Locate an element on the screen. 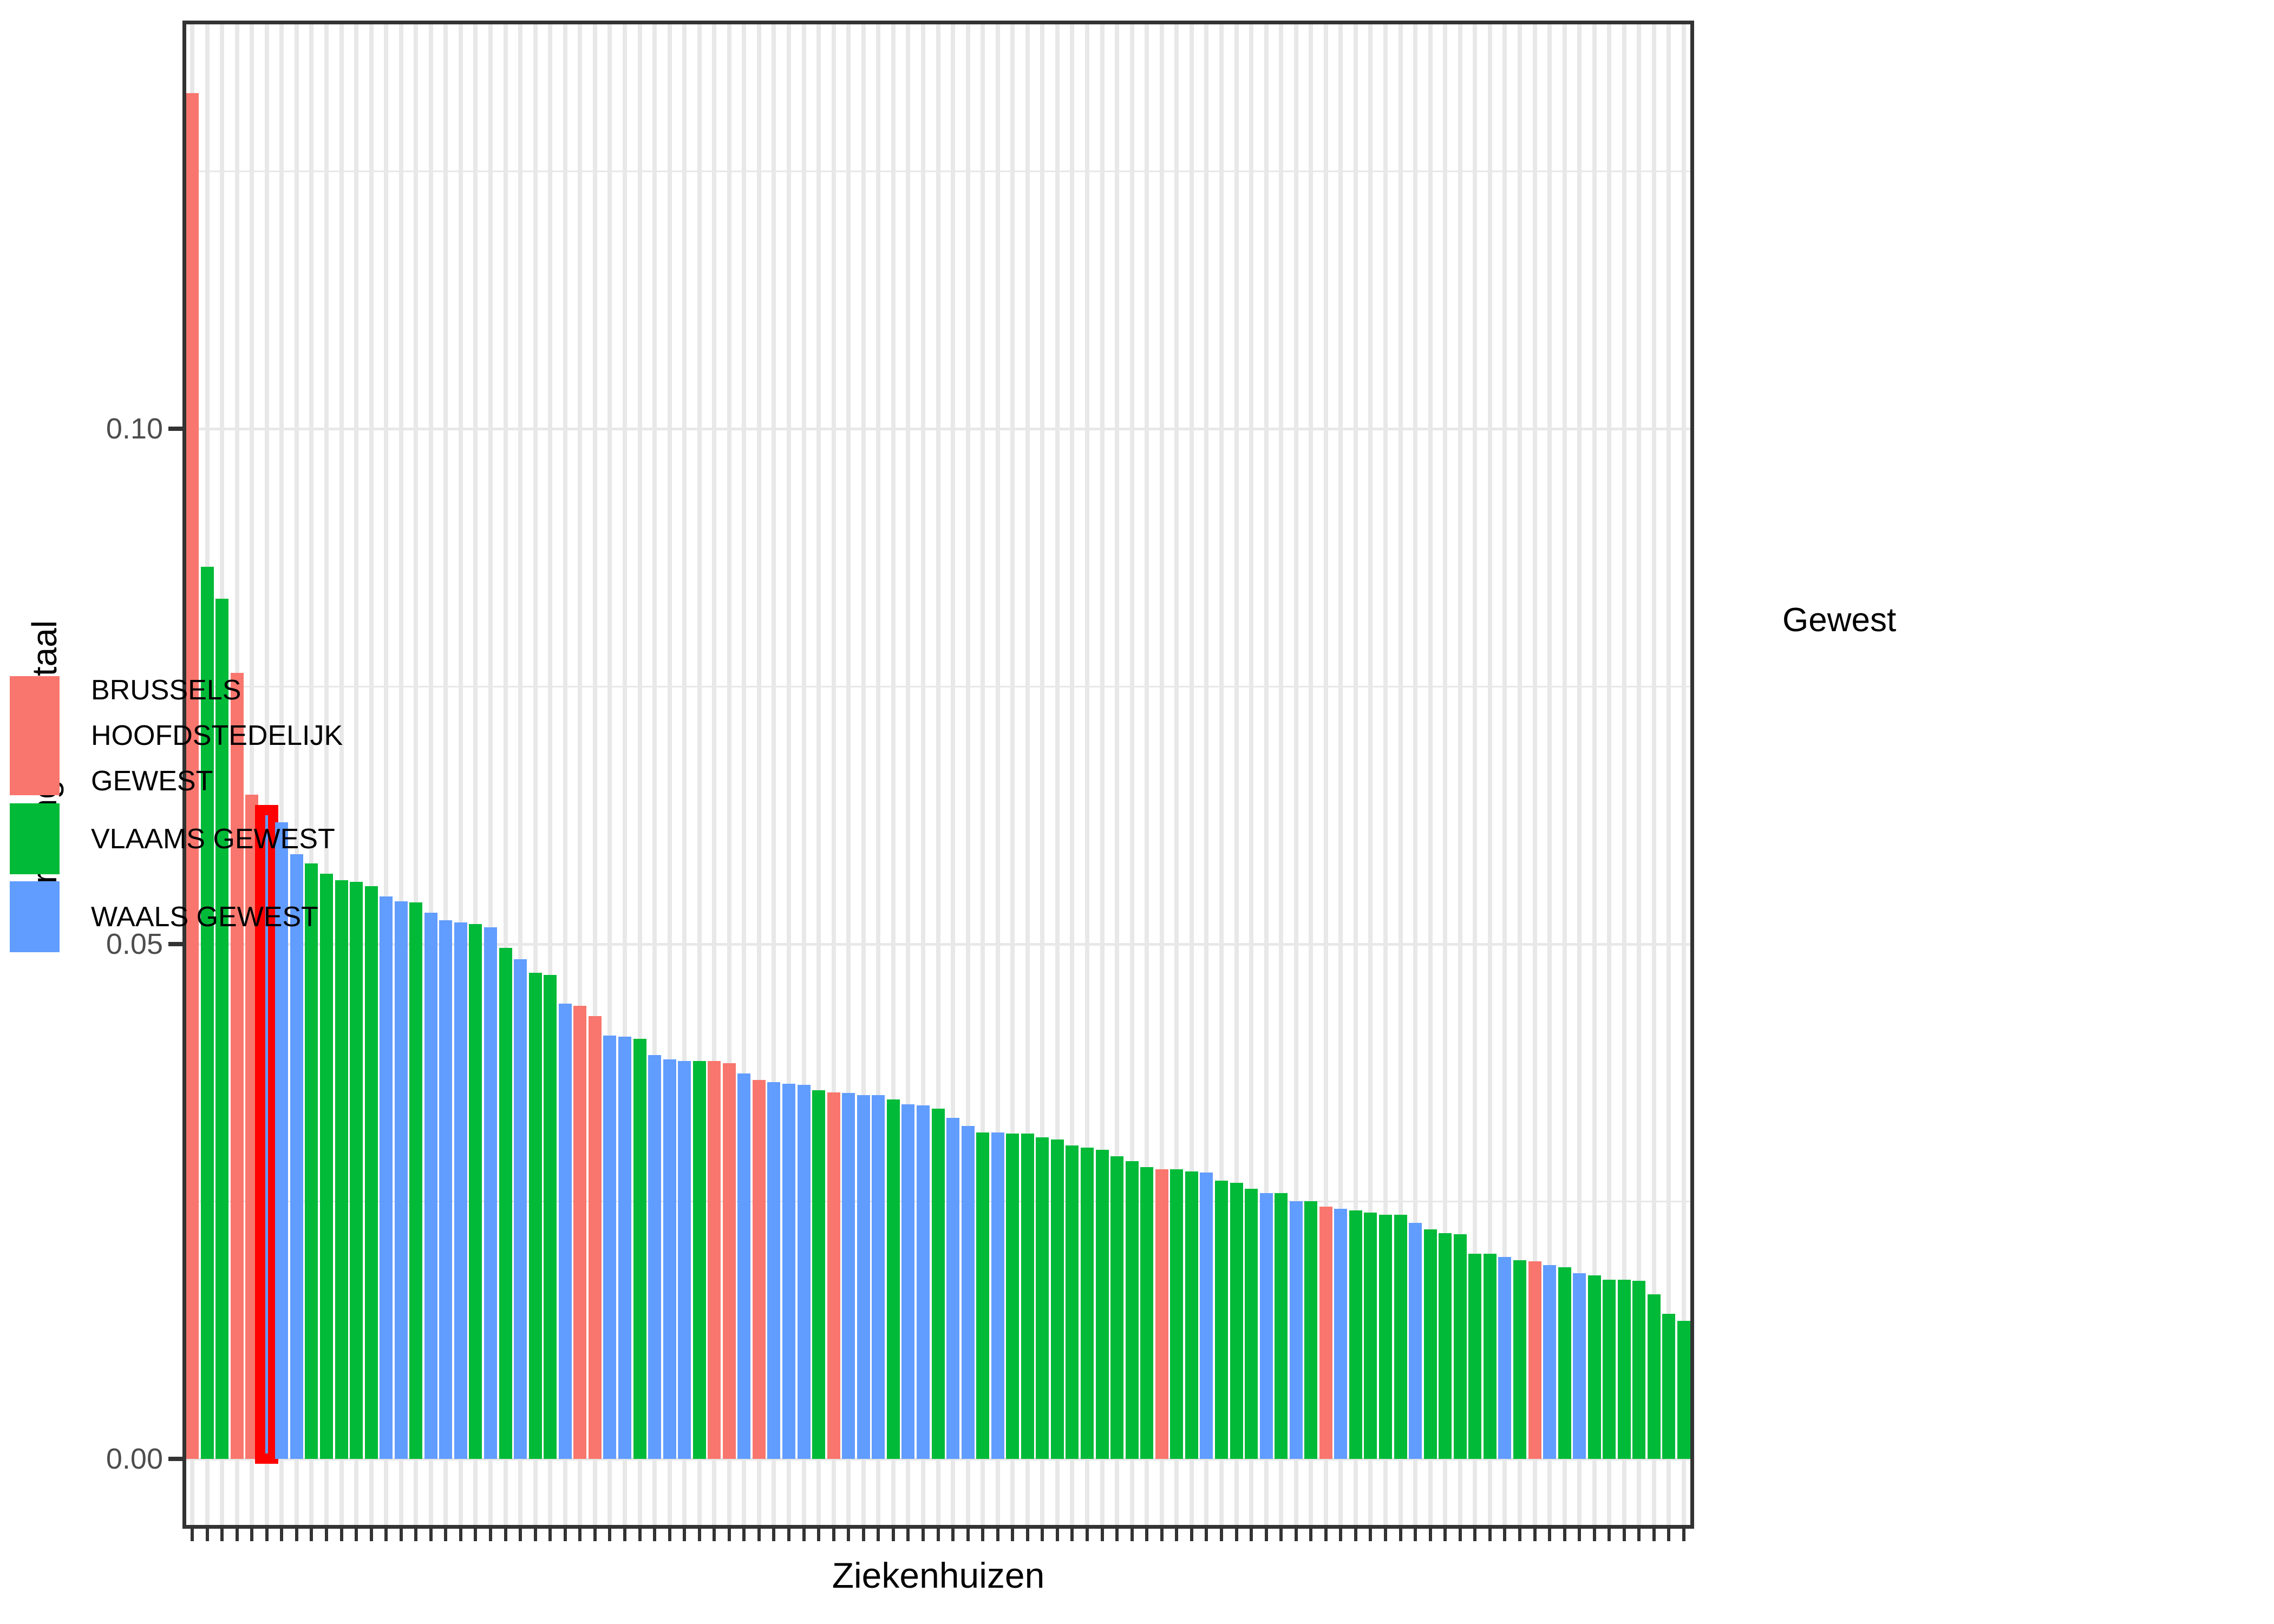 This screenshot has width=2274, height=1624. legend-label-vlaams: VLAAMS GEWEST is located at coordinates (213, 839).